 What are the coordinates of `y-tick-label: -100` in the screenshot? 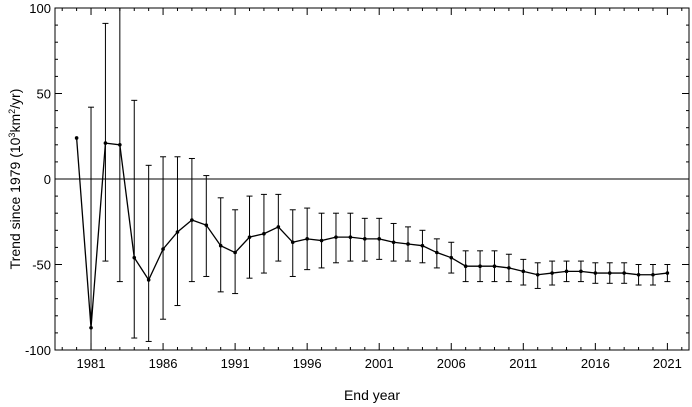 It's located at (38, 350).